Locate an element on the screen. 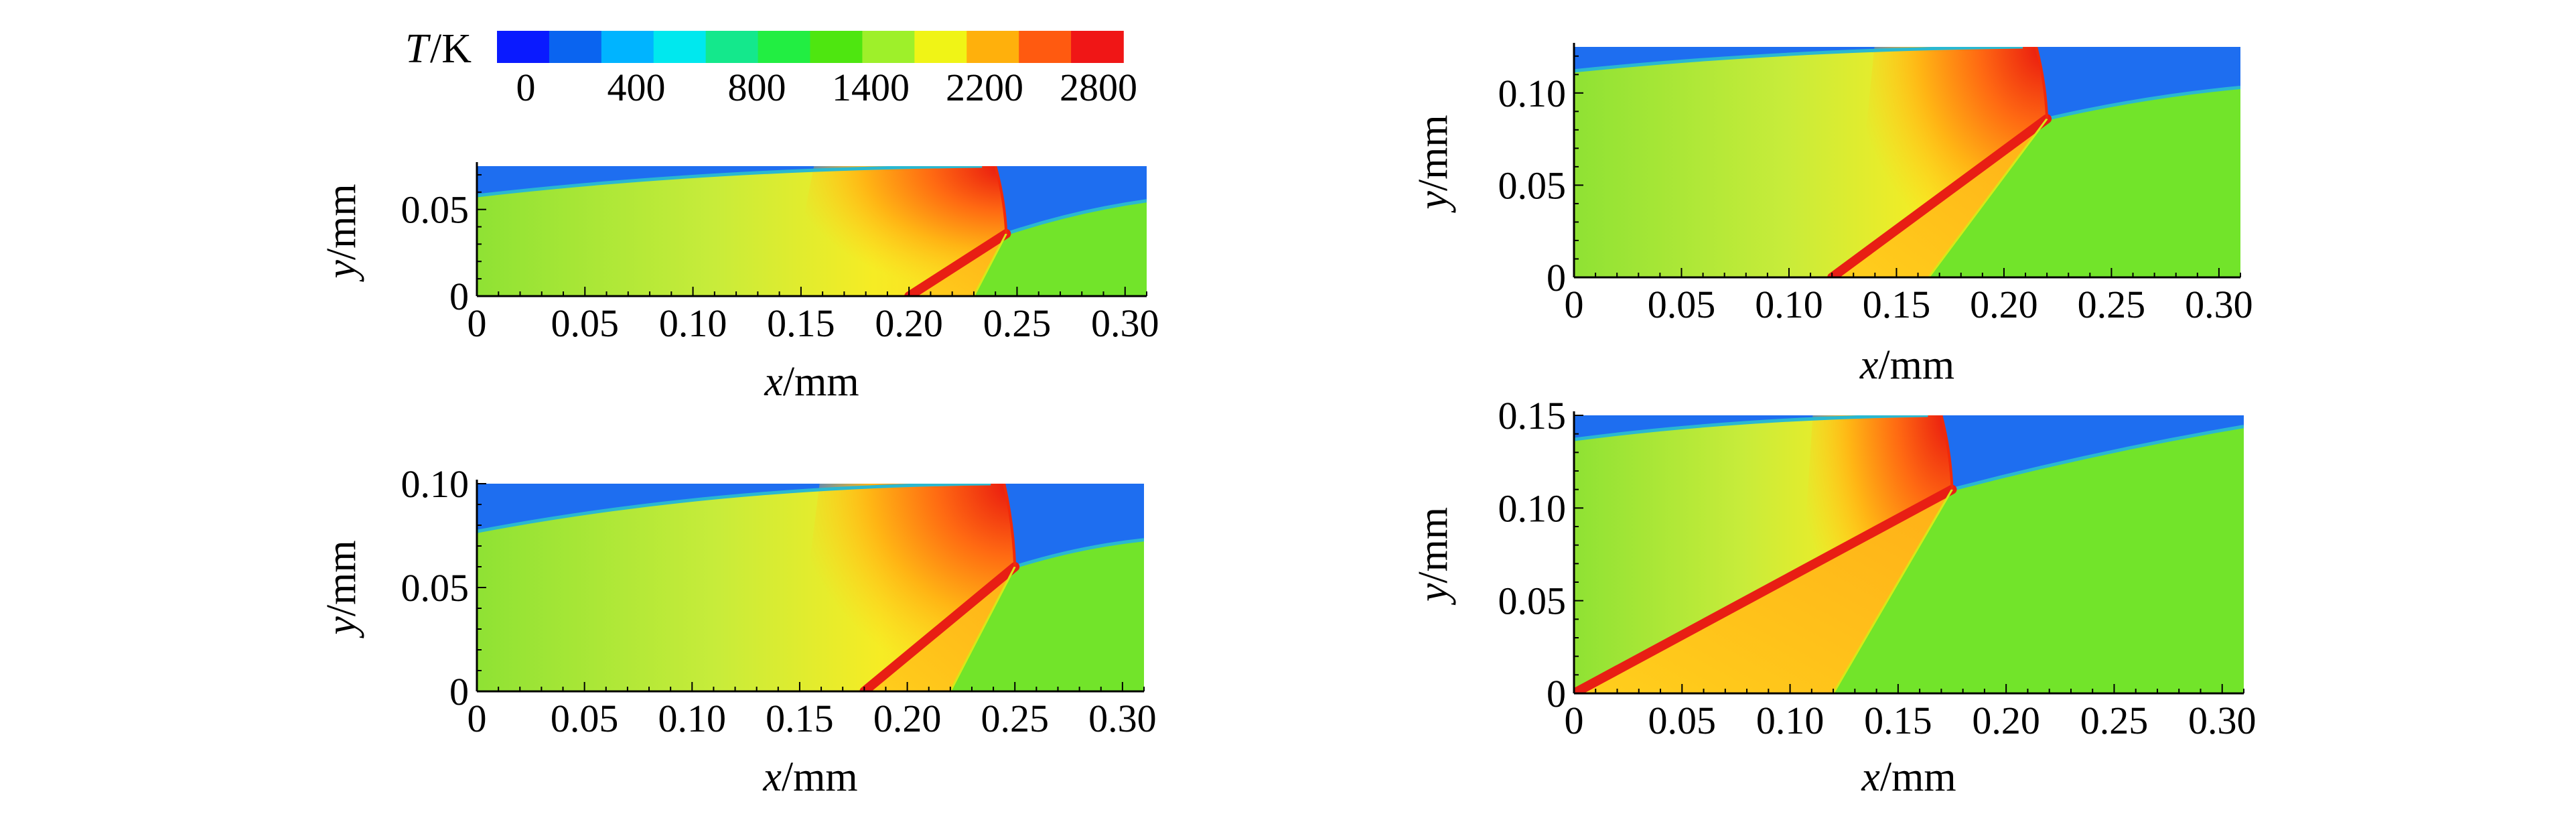 The image size is (2576, 826). colorbar-labels: 0 400 800 1400 2200 2800 is located at coordinates (827, 87).